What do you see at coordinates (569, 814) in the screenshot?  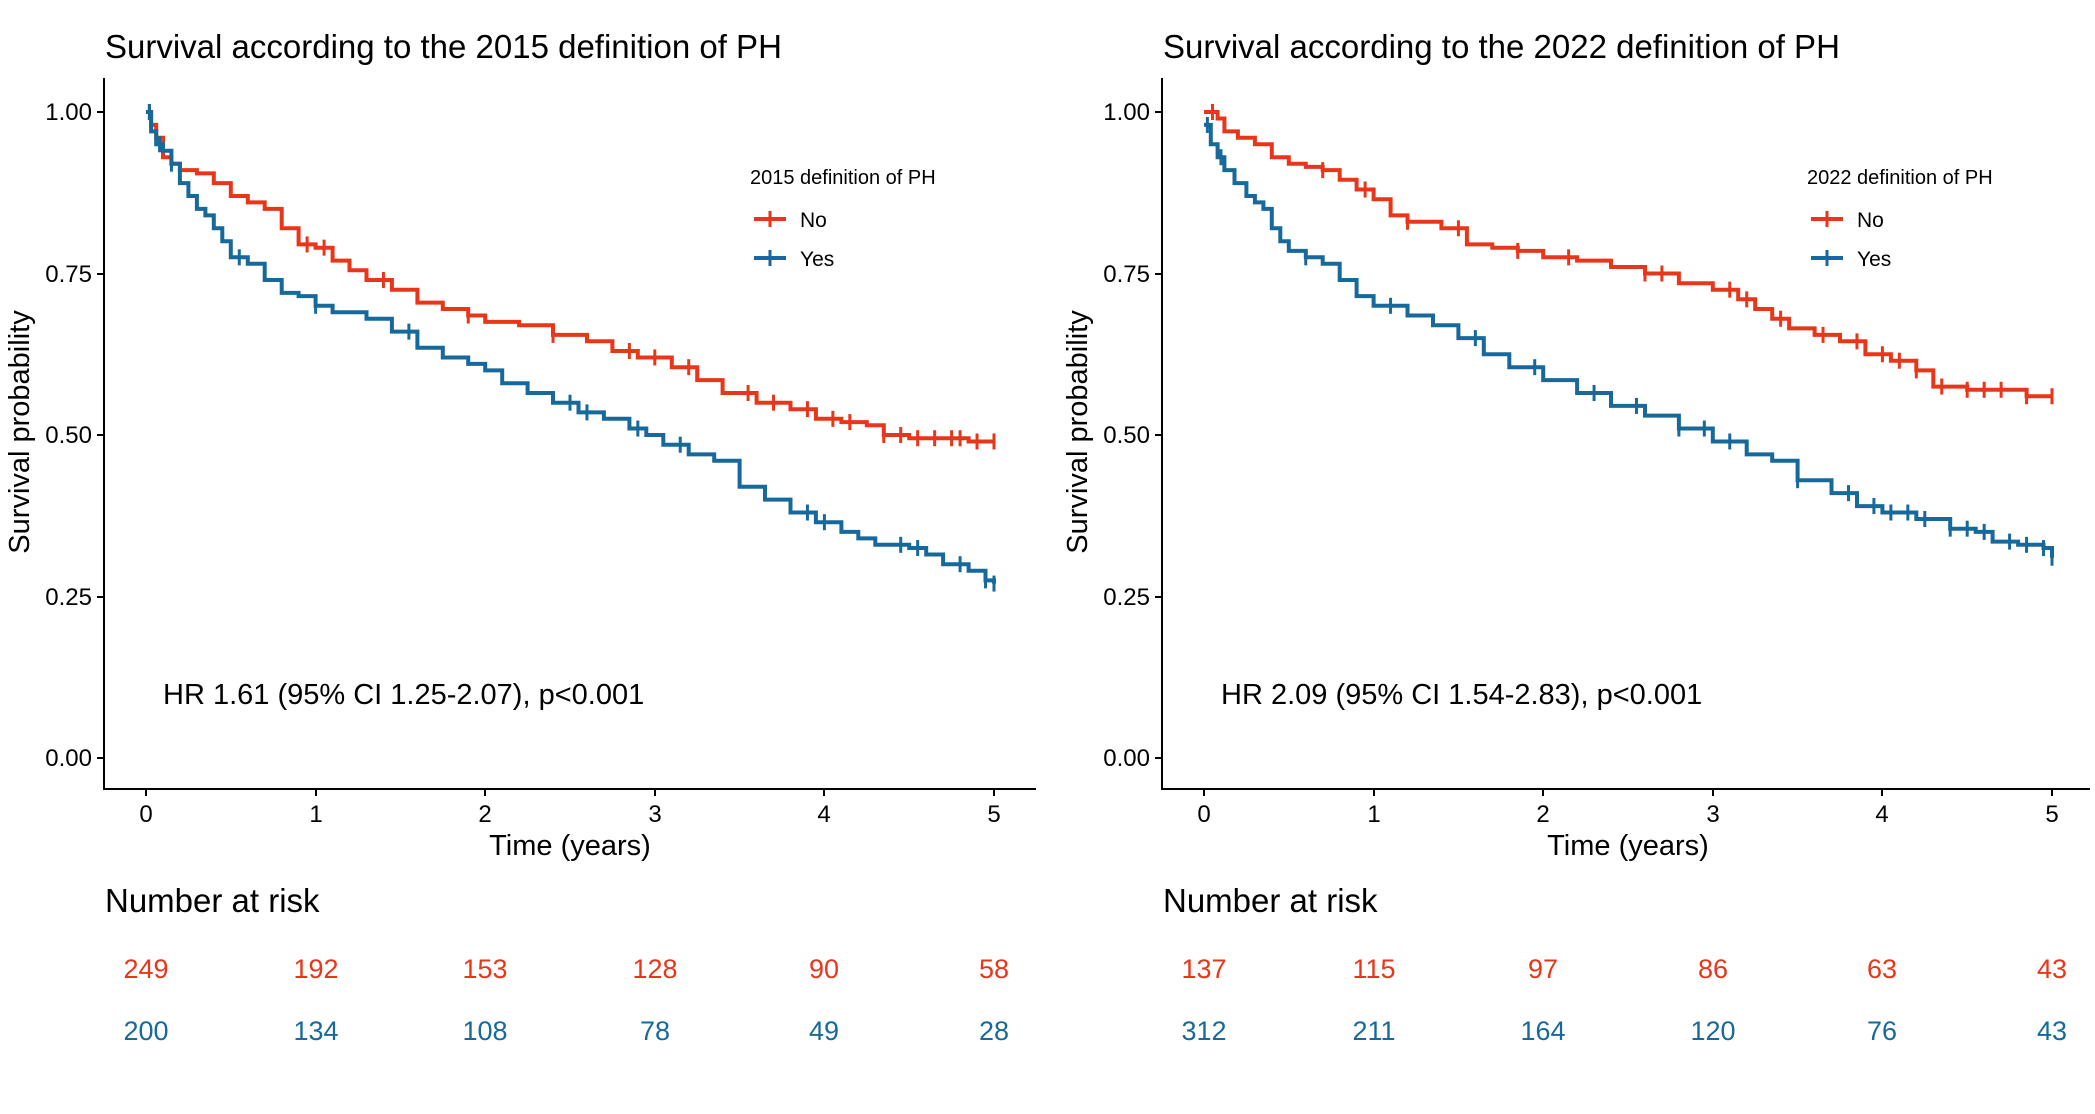 I see `x-tick-labels-2015: 0 1 2 3 4 5` at bounding box center [569, 814].